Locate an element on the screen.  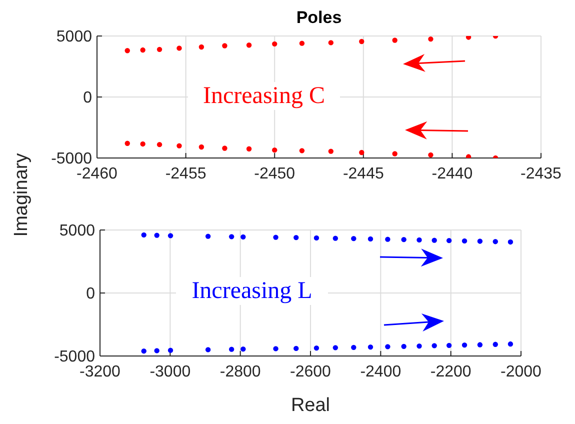
x-tick-label: -3200 is located at coordinates (100, 371).